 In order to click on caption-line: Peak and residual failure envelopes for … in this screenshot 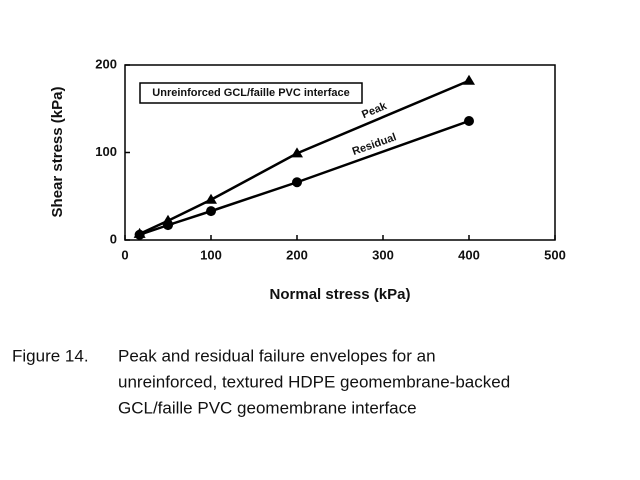, I will do `click(277, 355)`.